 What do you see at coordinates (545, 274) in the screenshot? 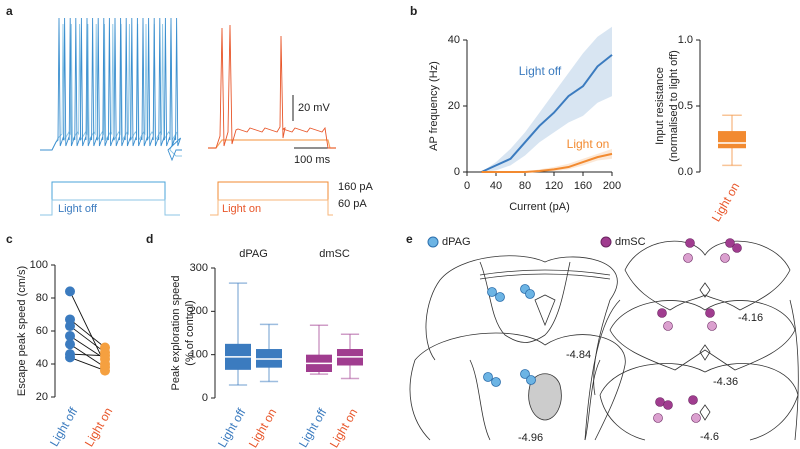
I see `commissure` at bounding box center [545, 274].